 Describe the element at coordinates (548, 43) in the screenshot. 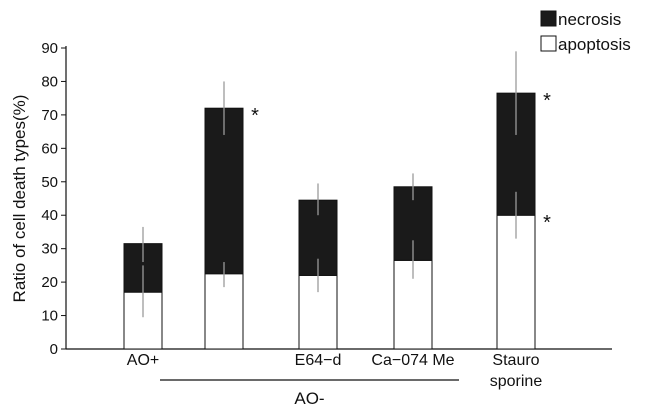

I see `legend-swatch-apoptosis` at that location.